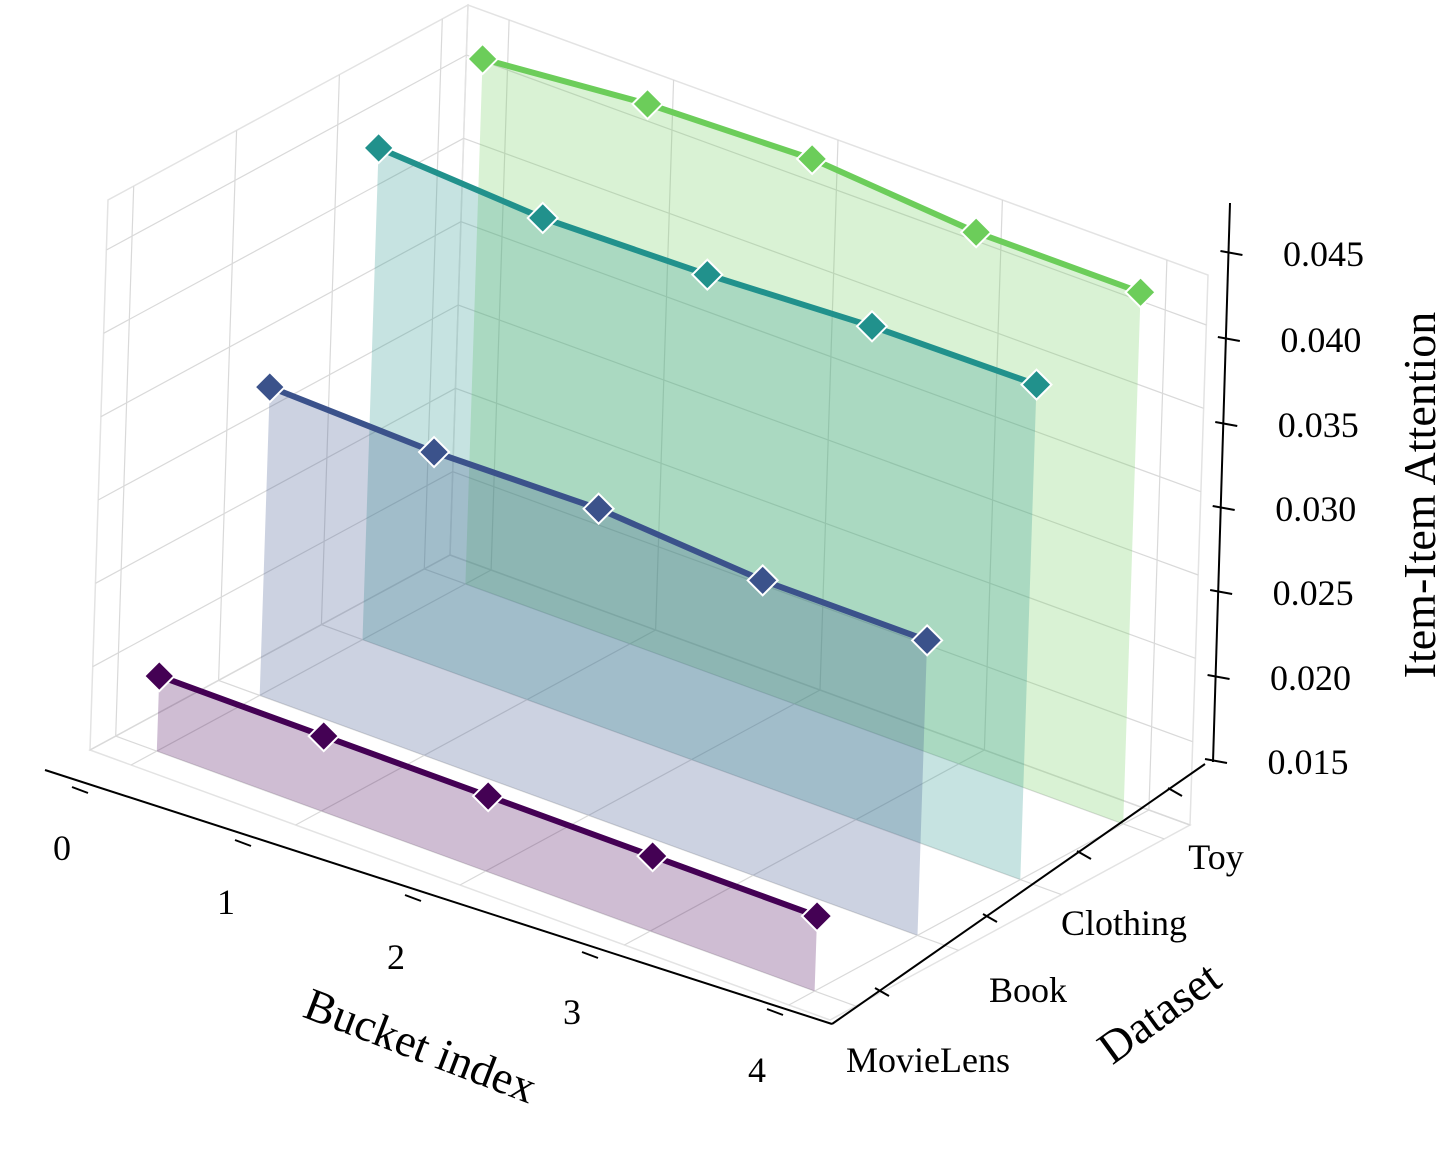 The height and width of the screenshot is (1152, 1455). I want to click on x-tick-label: 1, so click(226, 902).